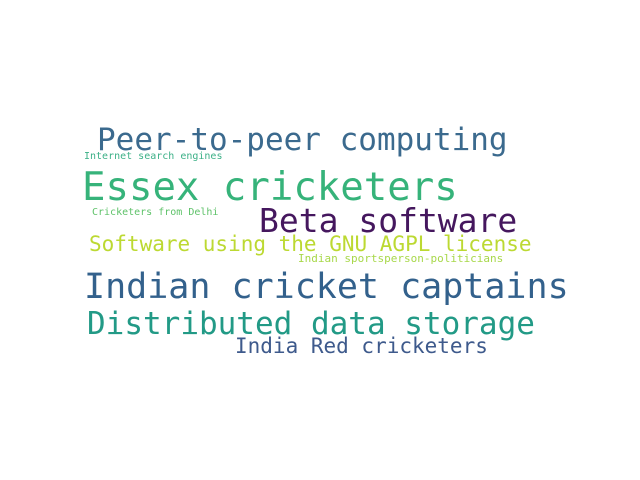  Describe the element at coordinates (401, 258) in the screenshot. I see `word-indian-sportsperson-politicians: Indian sportsperson-politicians` at that location.